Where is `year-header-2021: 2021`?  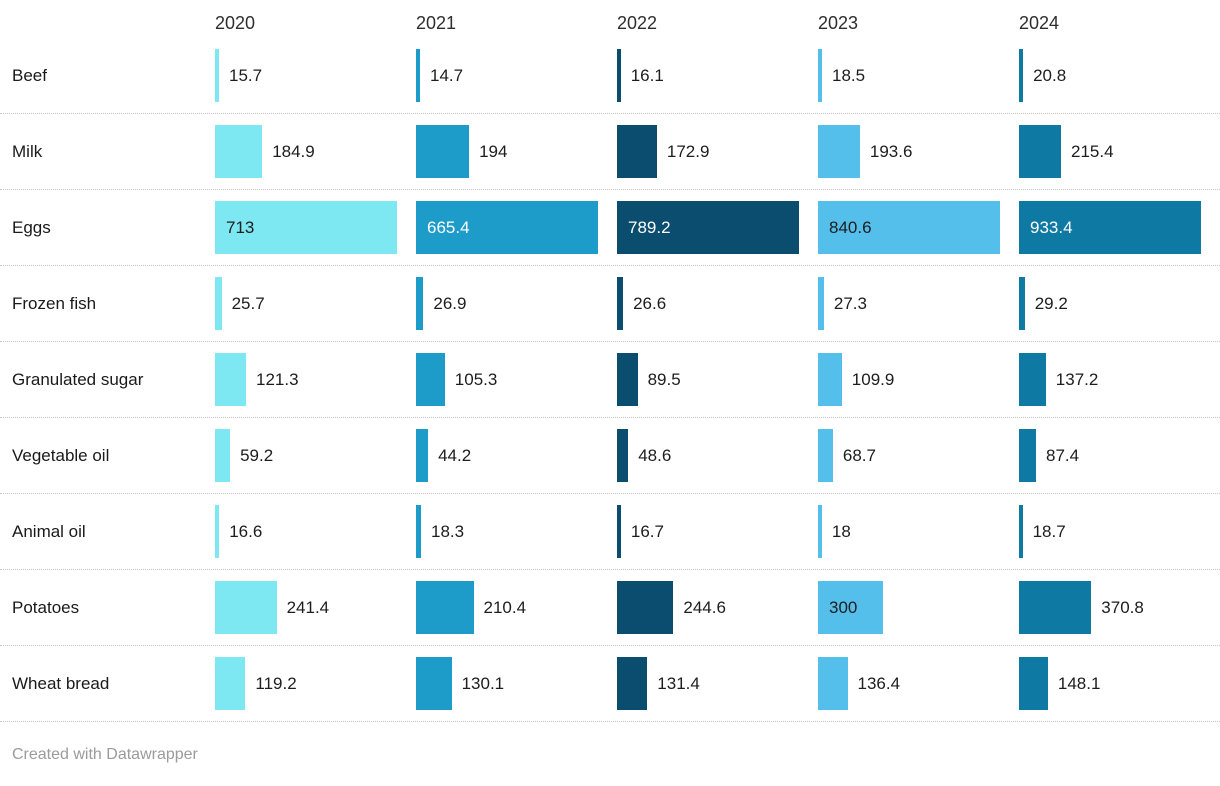
year-header-2021: 2021 is located at coordinates (436, 23).